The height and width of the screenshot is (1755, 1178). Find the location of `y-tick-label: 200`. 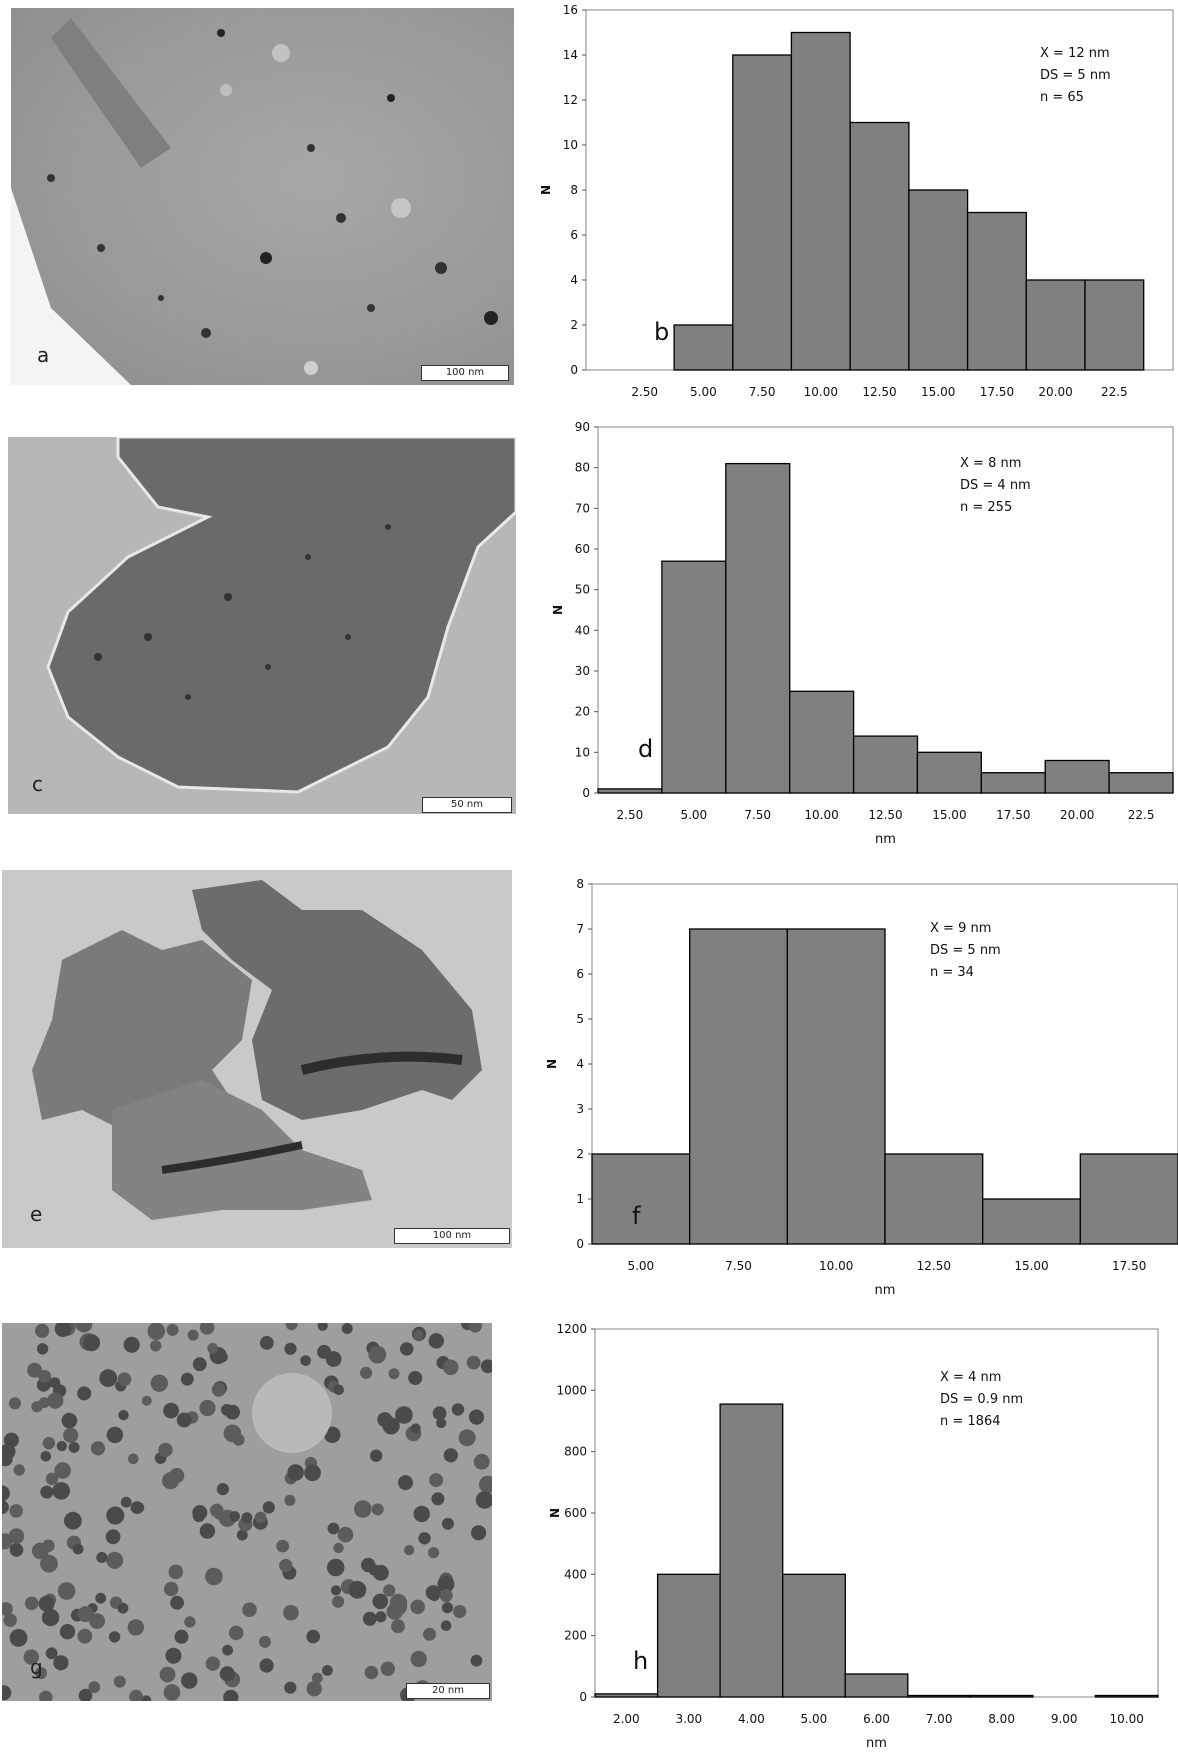

y-tick-label: 200 is located at coordinates (575, 1636).